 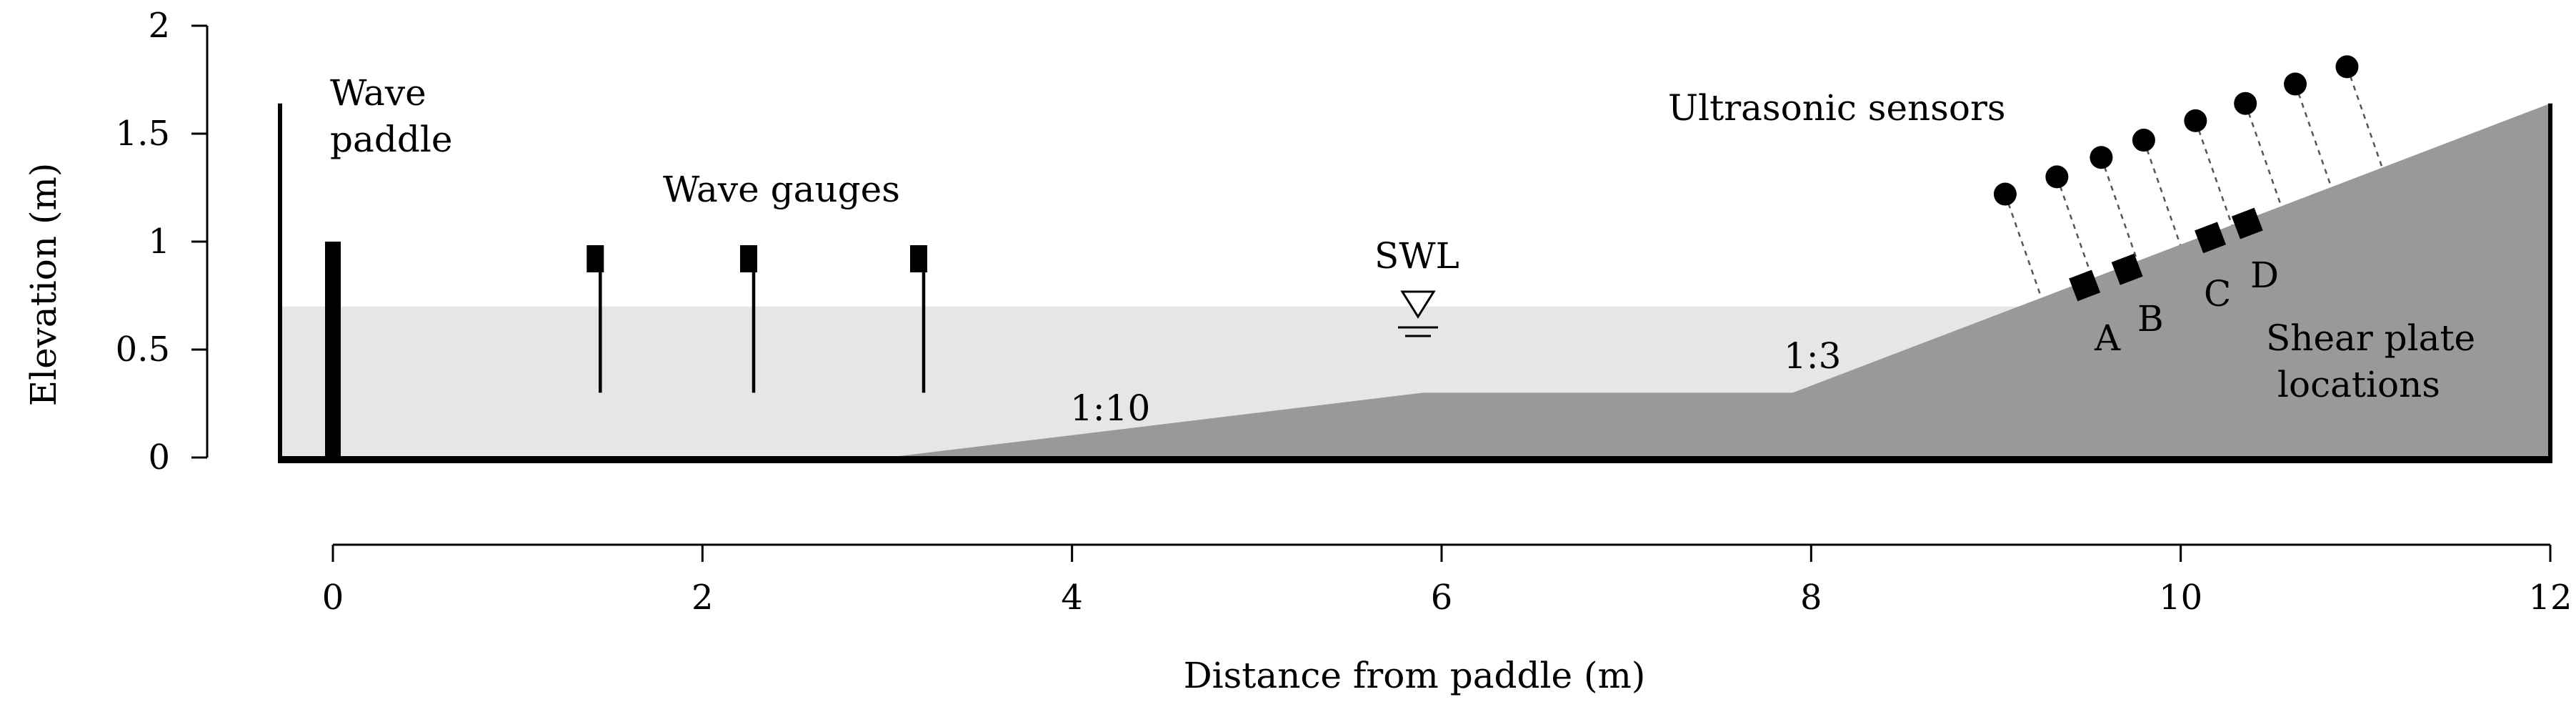 I want to click on shear-plate-D, so click(x=2247, y=223).